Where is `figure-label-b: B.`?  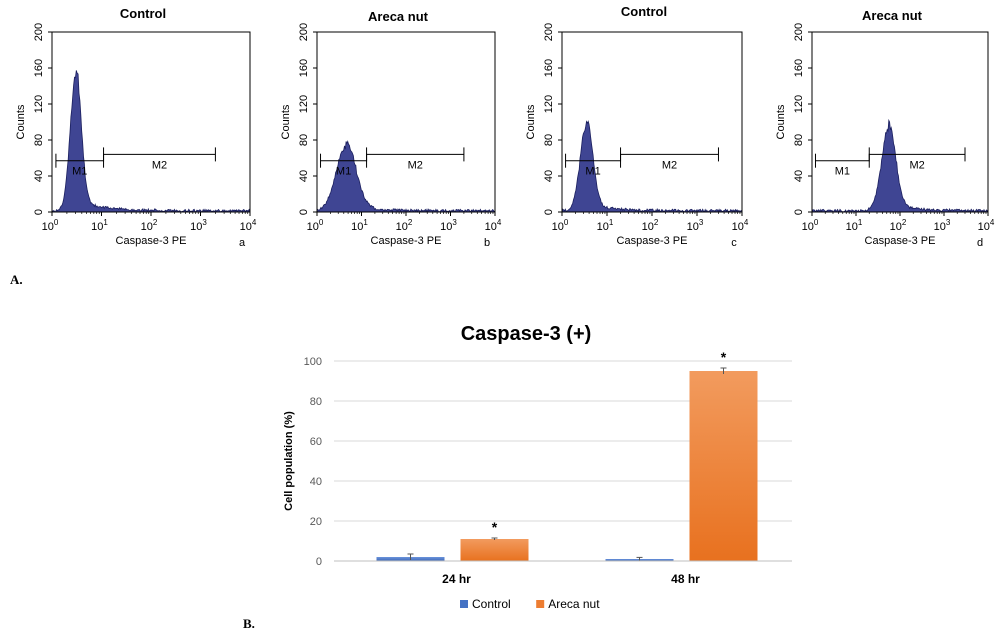 figure-label-b: B. is located at coordinates (249, 623).